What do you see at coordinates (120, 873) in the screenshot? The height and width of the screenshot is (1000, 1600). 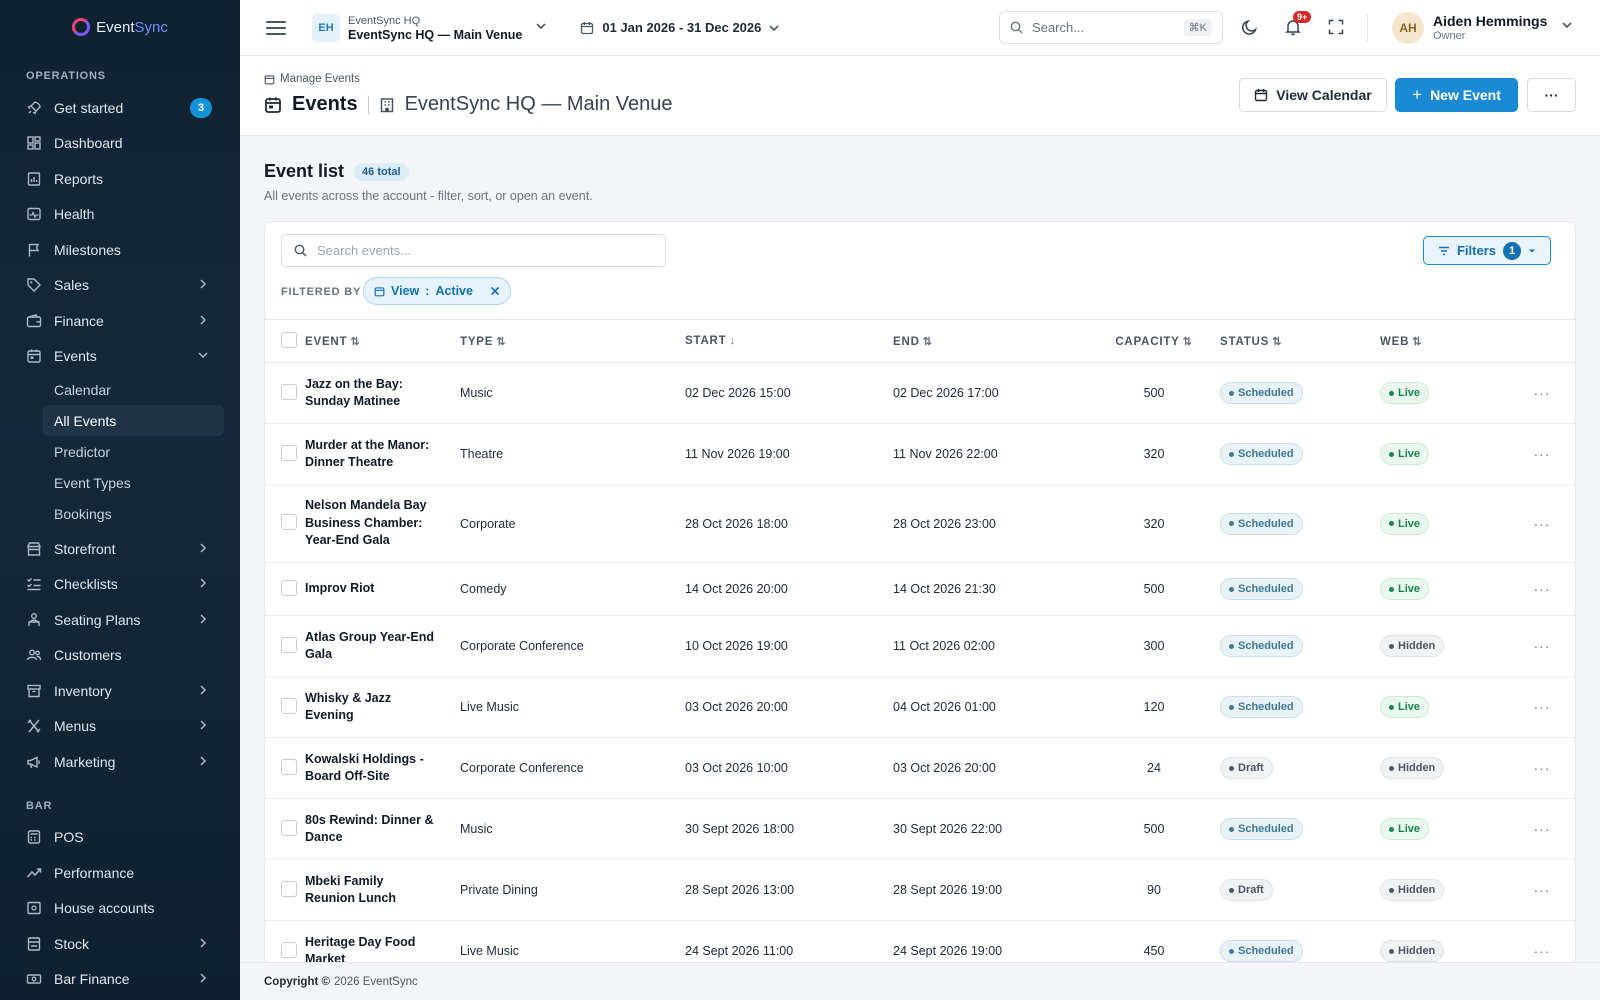 I see `sidebar-item-performance: Performance` at bounding box center [120, 873].